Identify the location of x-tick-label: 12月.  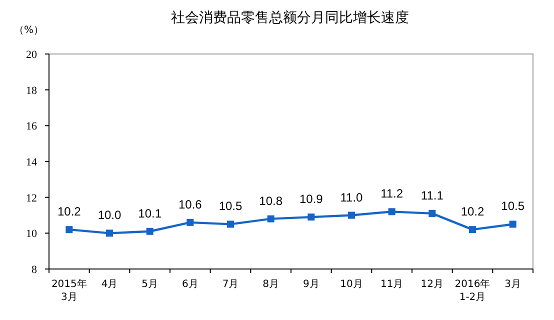
(432, 284).